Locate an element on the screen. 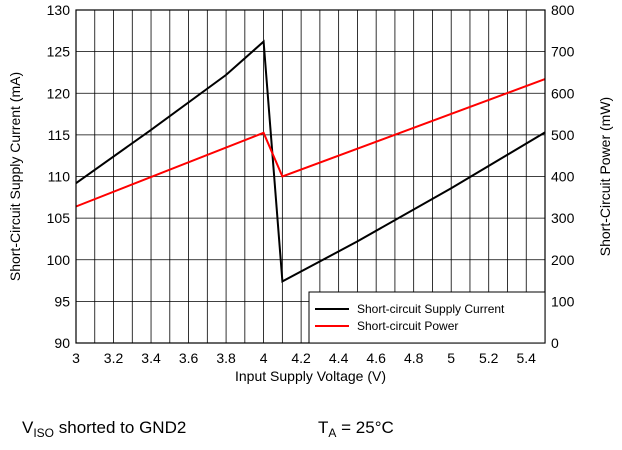 The width and height of the screenshot is (622, 450). x-tick-label: 3.2 is located at coordinates (114, 358).